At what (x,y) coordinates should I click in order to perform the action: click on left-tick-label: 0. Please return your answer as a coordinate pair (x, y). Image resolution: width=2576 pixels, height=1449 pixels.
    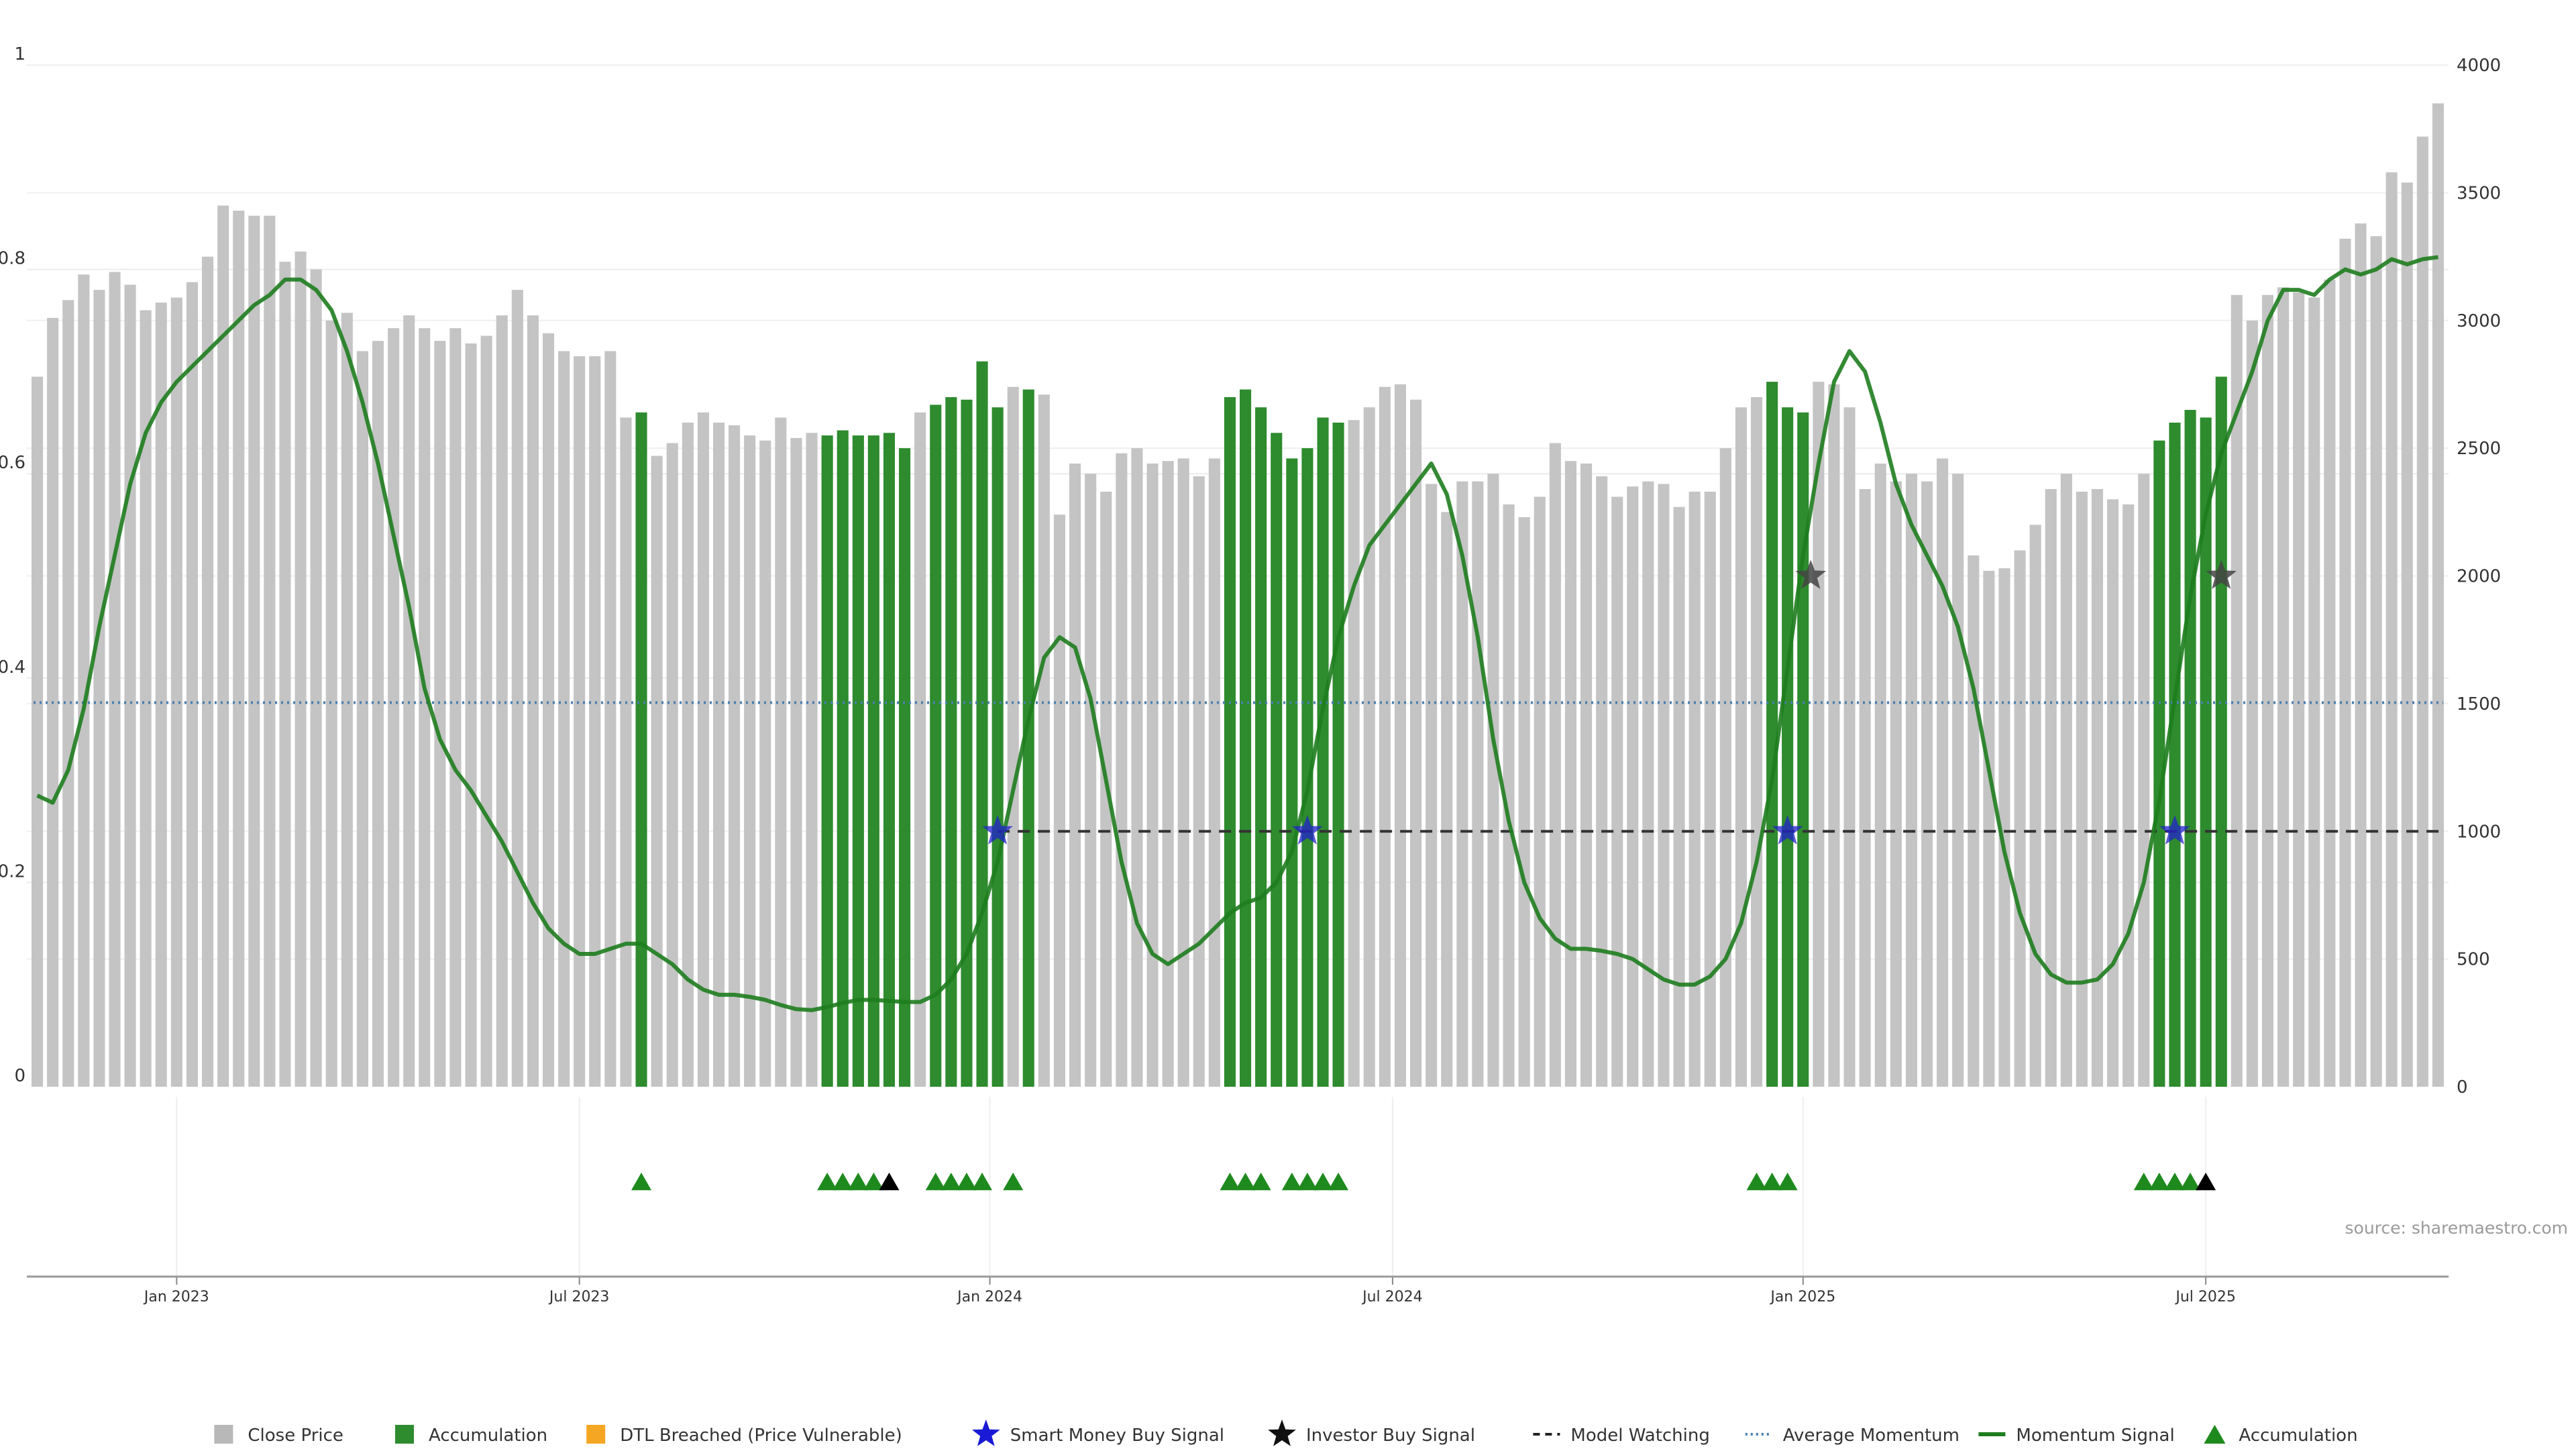
    Looking at the image, I should click on (19, 1076).